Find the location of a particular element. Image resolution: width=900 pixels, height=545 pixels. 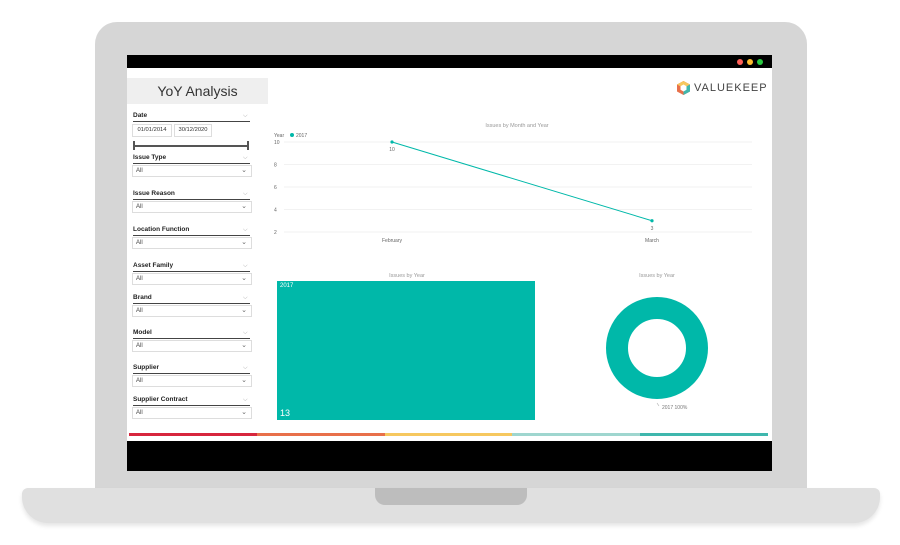

date-end-input: 30/12/2020 is located at coordinates (193, 130).